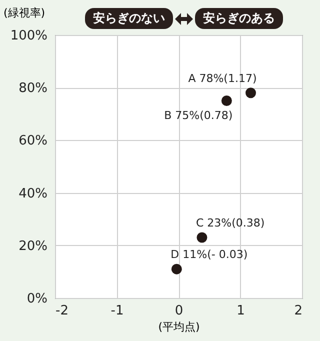  Describe the element at coordinates (198, 115) in the screenshot. I see `data-label: B 75%(0.78)` at that location.